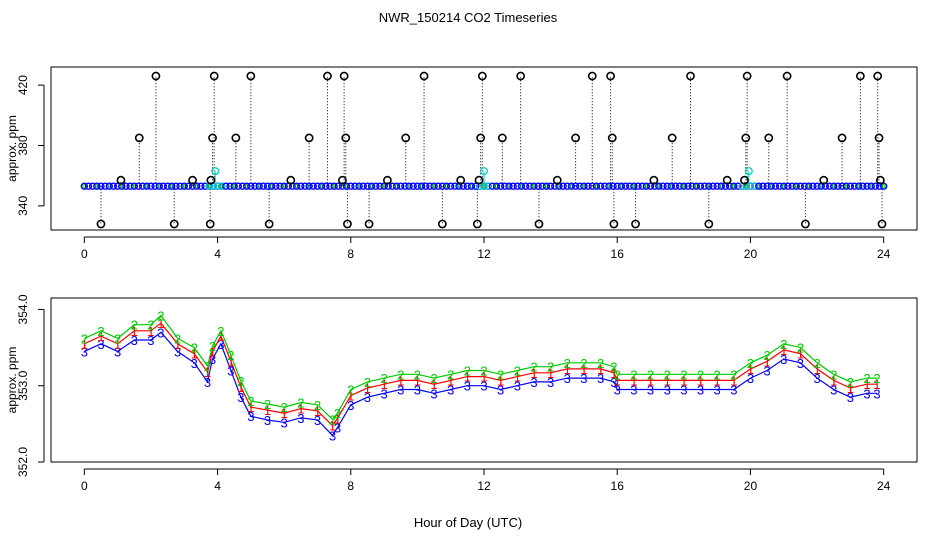 This screenshot has width=936, height=540. Describe the element at coordinates (23, 85) in the screenshot. I see `y-tick-label: 420` at that location.